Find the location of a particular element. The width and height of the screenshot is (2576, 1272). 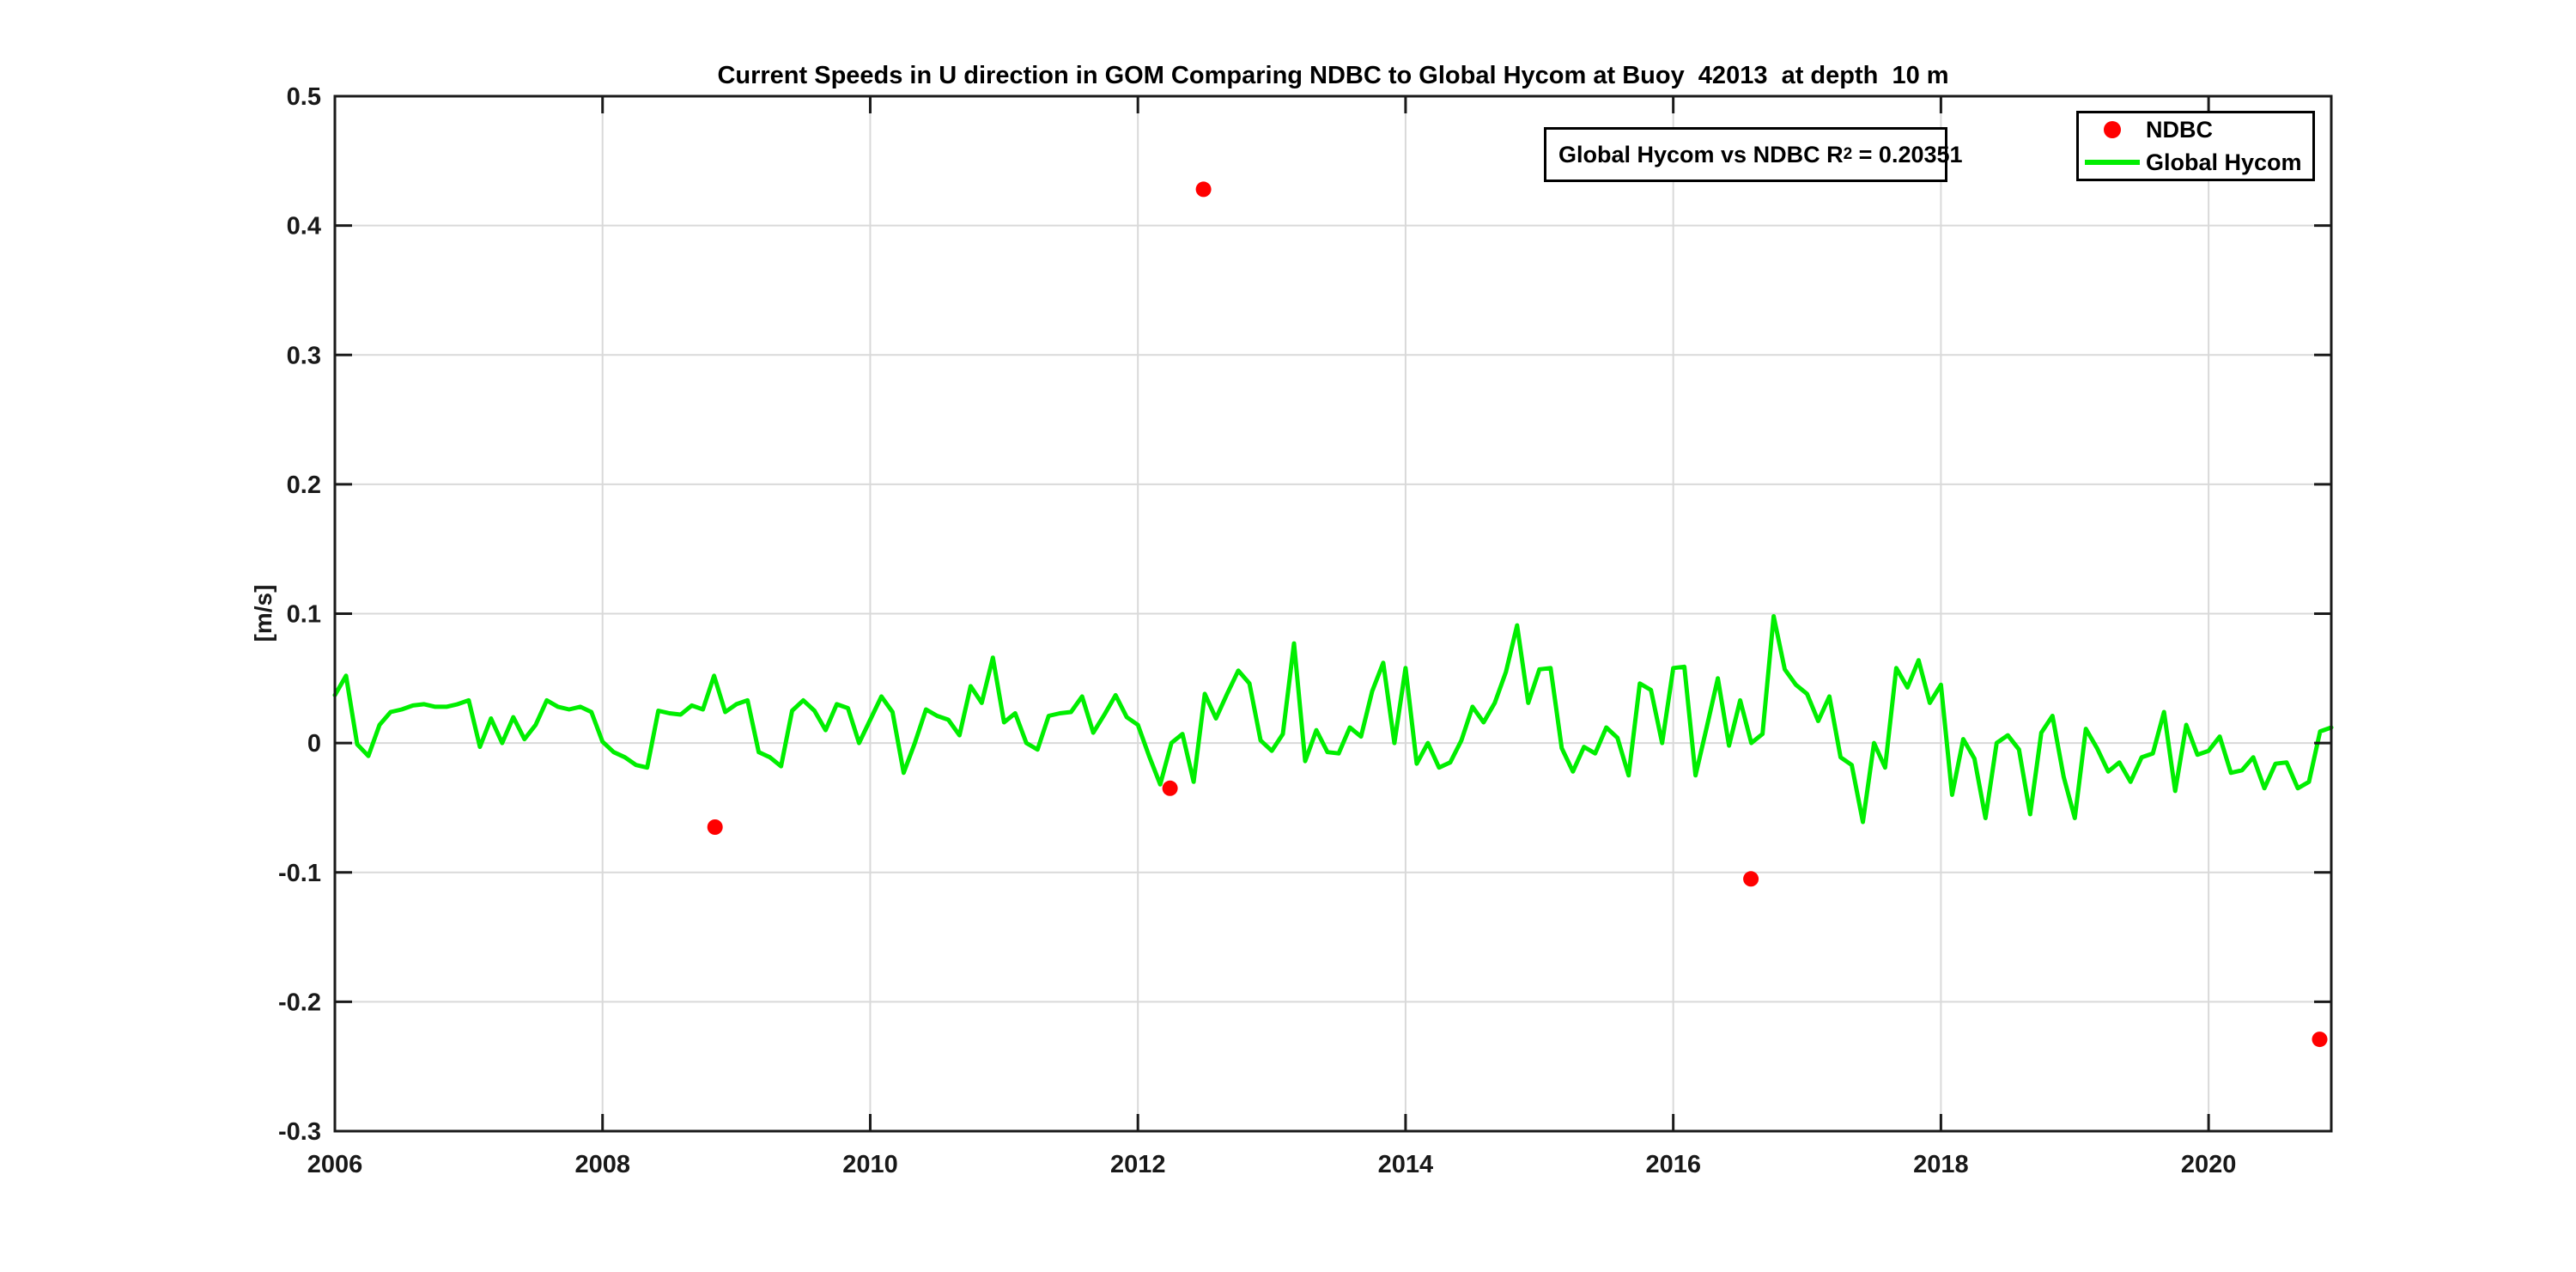

y-tick-label: 0.1 is located at coordinates (304, 615).